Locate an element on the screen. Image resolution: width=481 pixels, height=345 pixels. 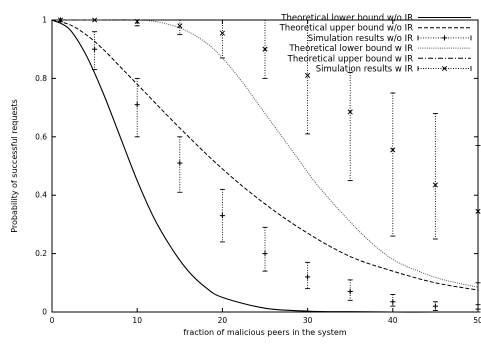
x-tick-label: 10 is located at coordinates (137, 320).